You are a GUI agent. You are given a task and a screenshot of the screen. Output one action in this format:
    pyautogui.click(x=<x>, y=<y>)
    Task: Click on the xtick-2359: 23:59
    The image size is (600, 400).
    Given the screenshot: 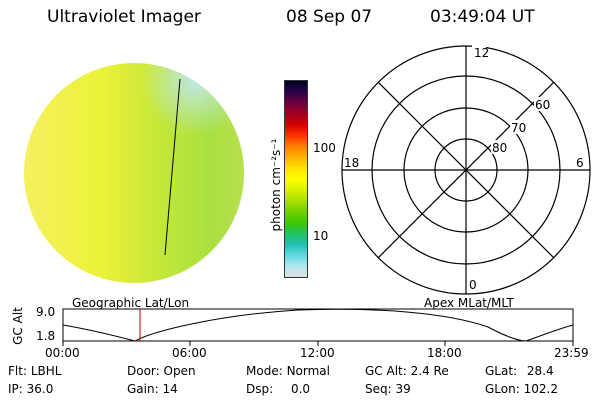 What is the action you would take?
    pyautogui.click(x=571, y=353)
    